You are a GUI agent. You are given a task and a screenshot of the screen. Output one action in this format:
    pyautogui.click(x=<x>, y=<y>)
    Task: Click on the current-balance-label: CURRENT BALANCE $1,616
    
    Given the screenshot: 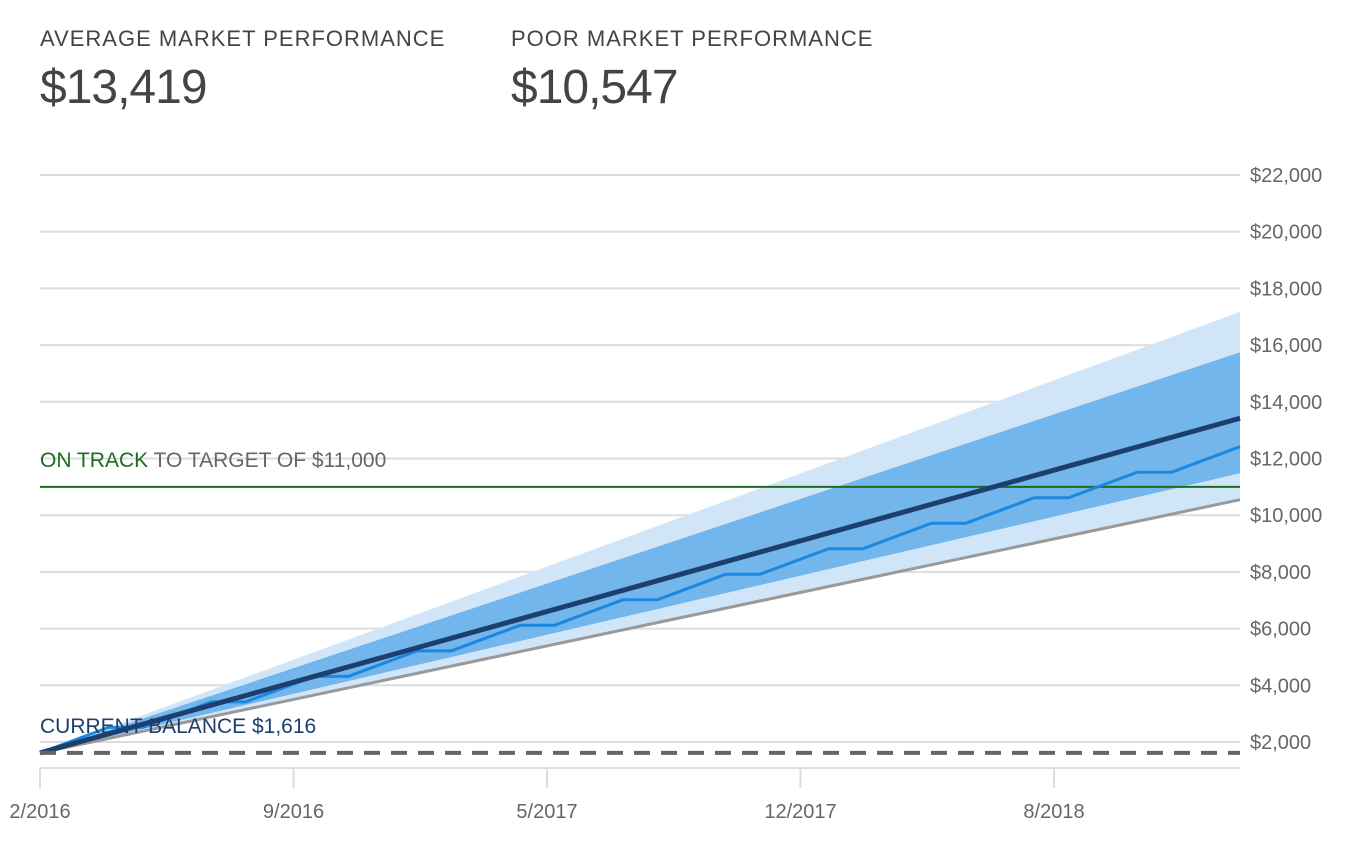 What is the action you would take?
    pyautogui.click(x=178, y=726)
    